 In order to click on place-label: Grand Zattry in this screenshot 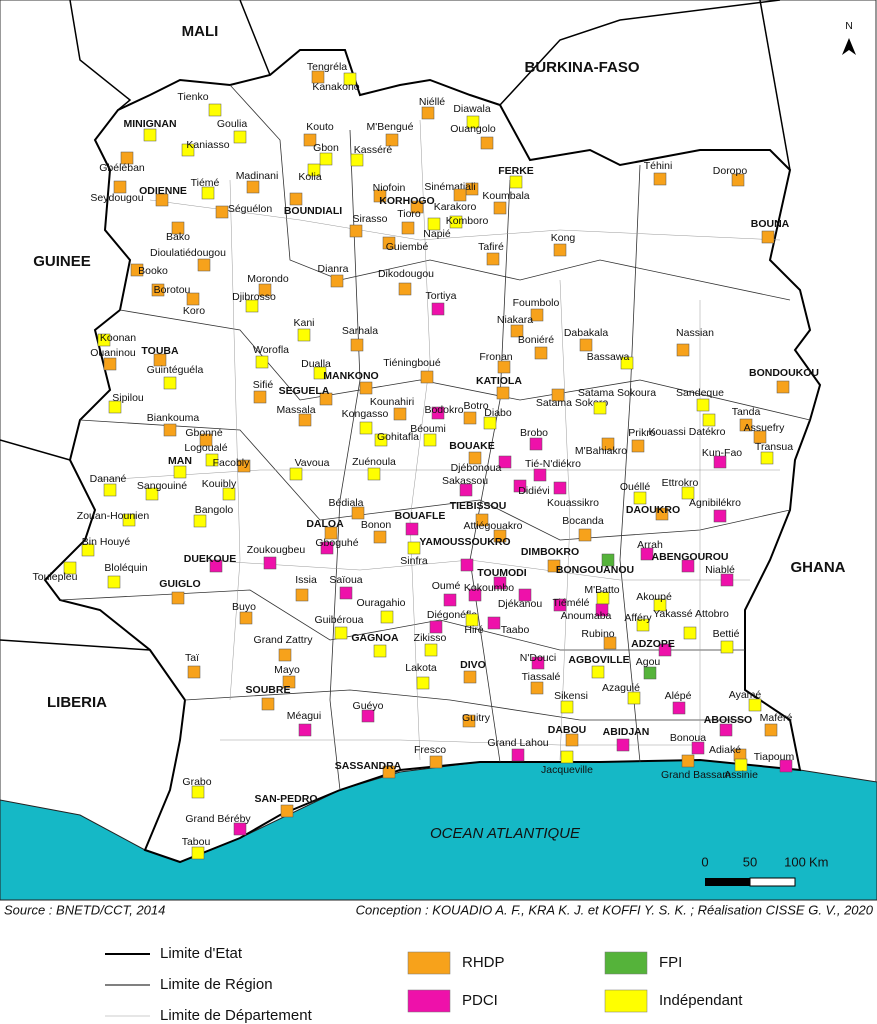, I will do `click(284, 640)`.